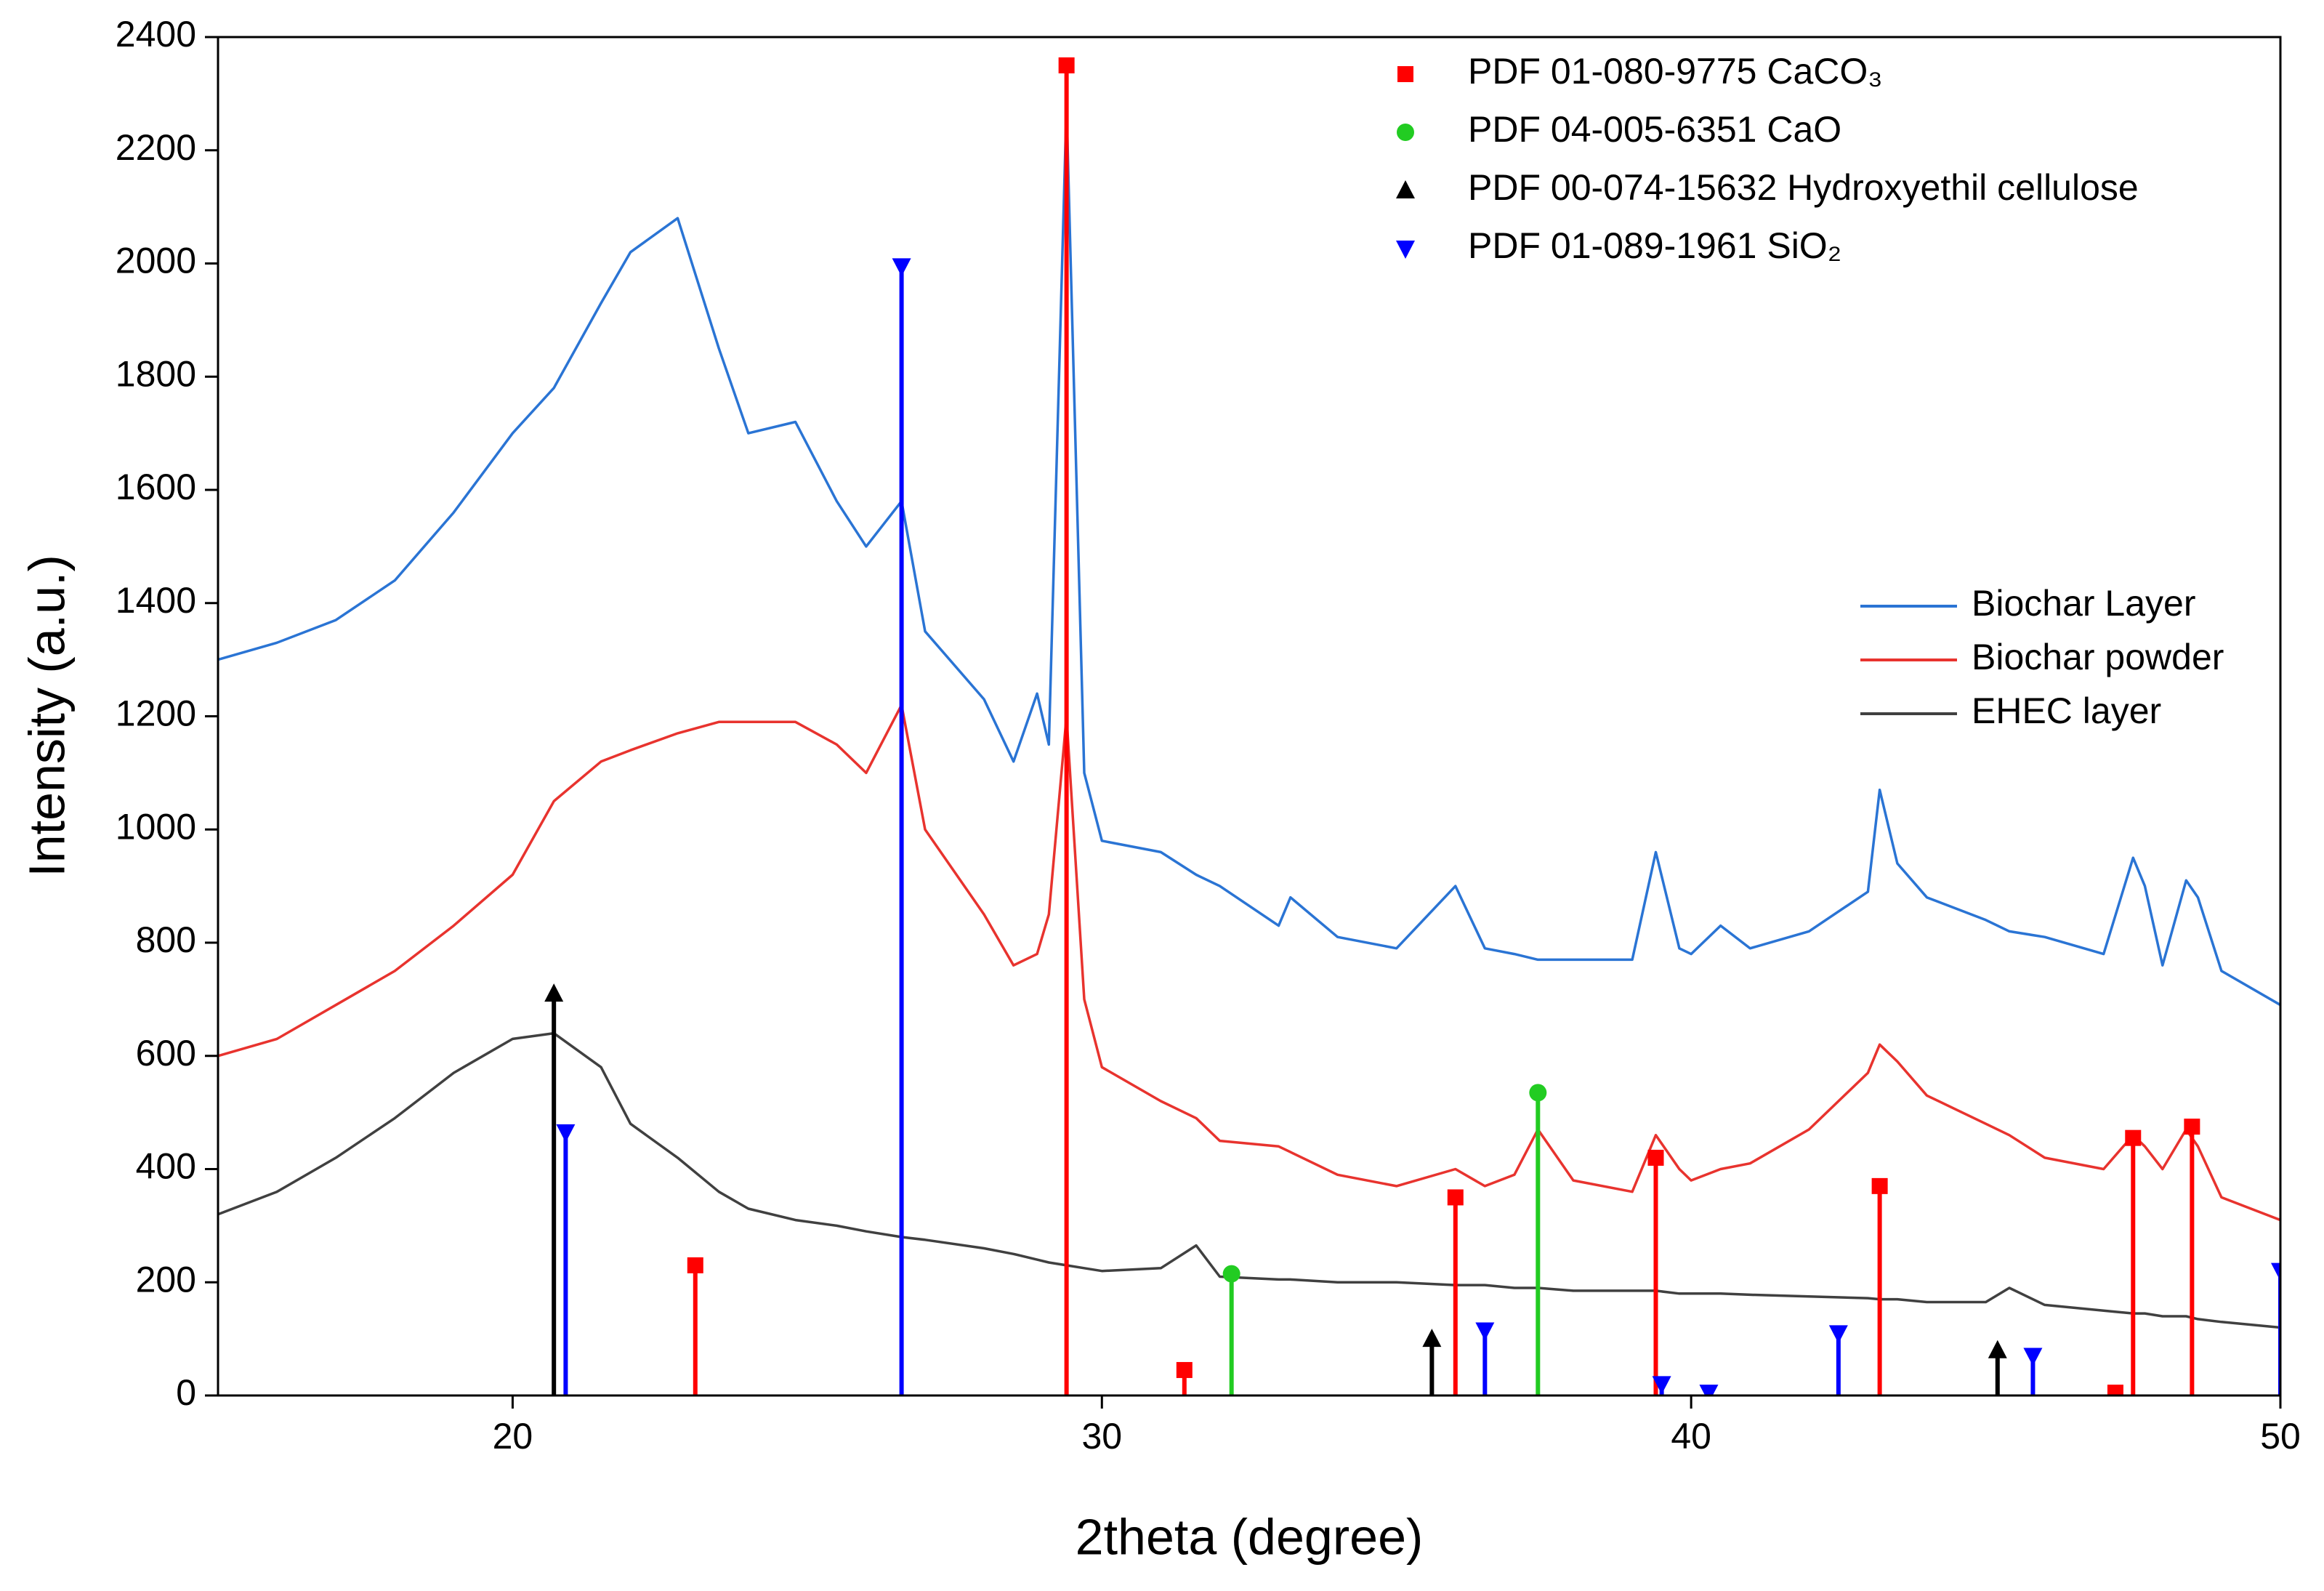  I want to click on y-tick-label: 1600, so click(156, 487).